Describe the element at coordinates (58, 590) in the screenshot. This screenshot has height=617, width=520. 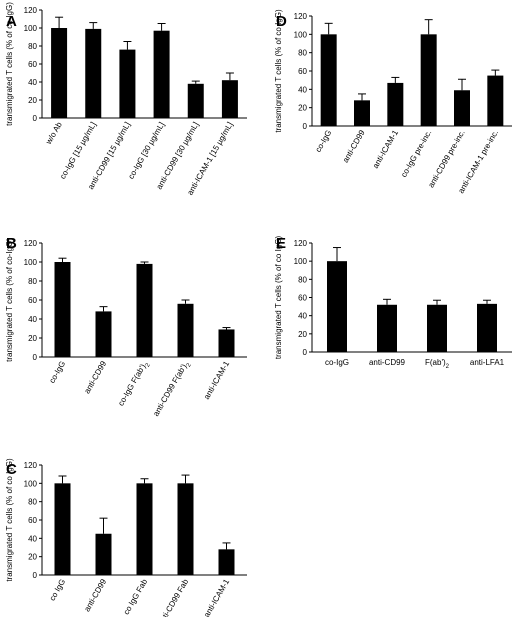
I see `x-category-label: co IgG` at that location.